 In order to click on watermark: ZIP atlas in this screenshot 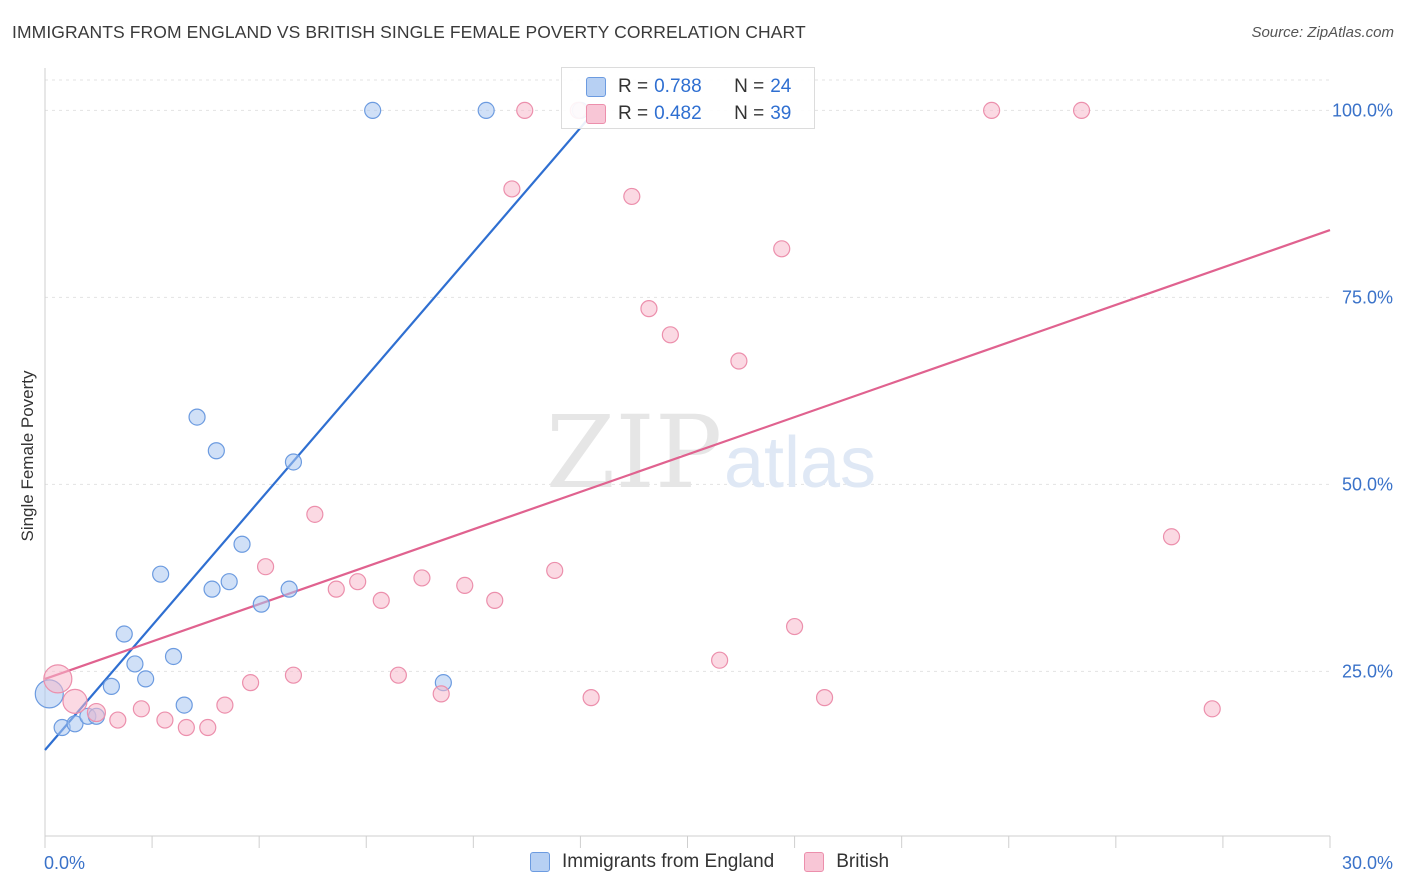, I will do `click(711, 452)`.